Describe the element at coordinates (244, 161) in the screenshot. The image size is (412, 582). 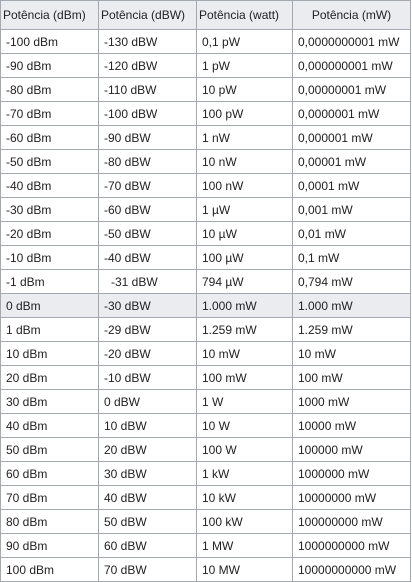
I see `cell-watt: 10 nW` at that location.